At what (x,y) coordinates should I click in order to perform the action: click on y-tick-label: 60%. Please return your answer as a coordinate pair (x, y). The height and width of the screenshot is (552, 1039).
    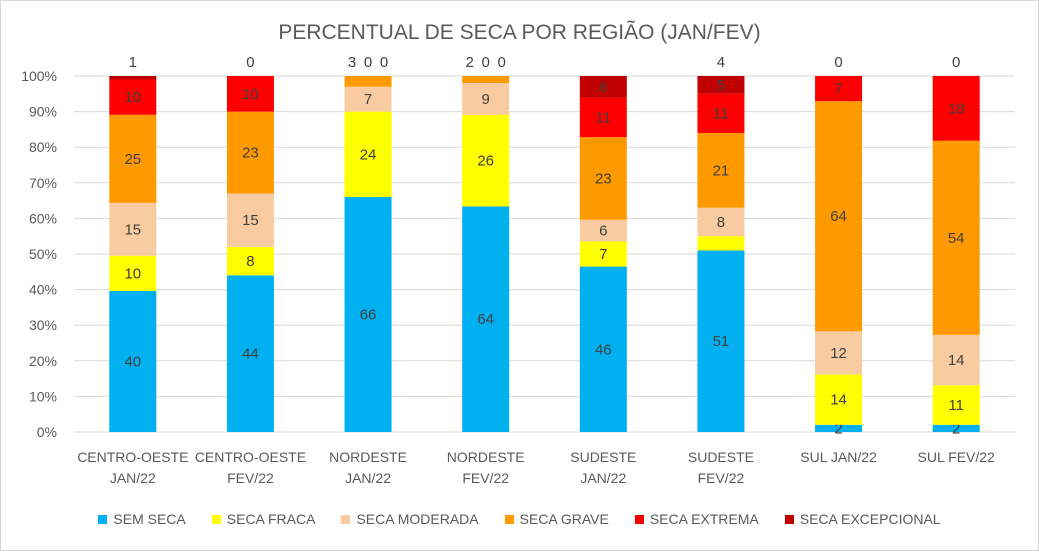
    Looking at the image, I should click on (43, 218).